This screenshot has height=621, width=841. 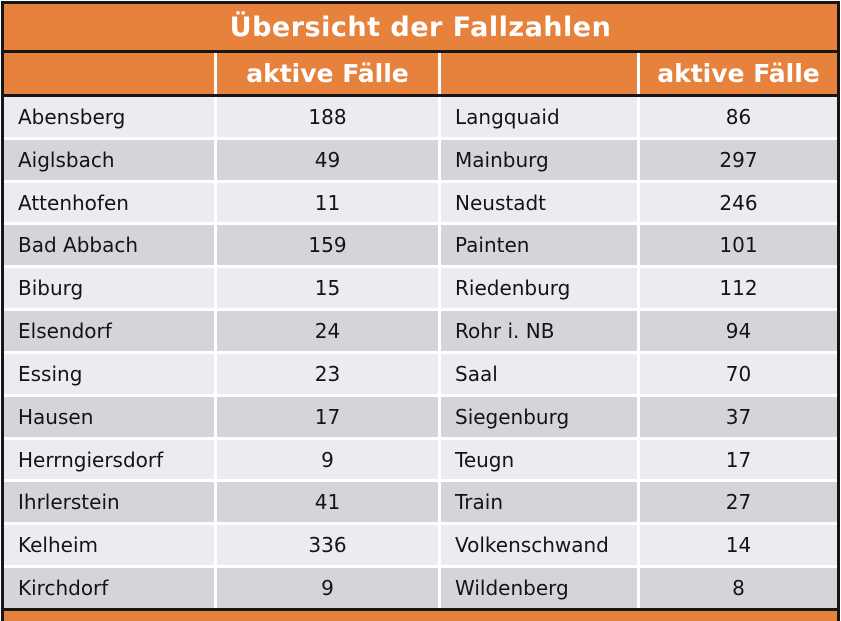 I want to click on municipality-cell: Ihrlerstein, so click(x=109, y=502).